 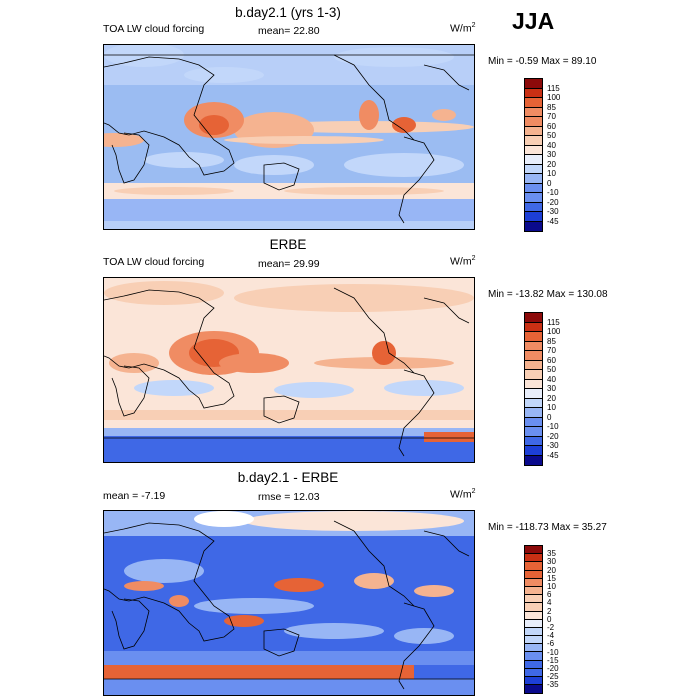 What do you see at coordinates (551, 360) in the screenshot?
I see `colorbar-tick-label: 60` at bounding box center [551, 360].